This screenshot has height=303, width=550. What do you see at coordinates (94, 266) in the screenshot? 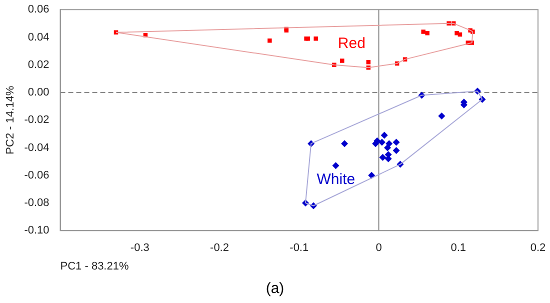
I see `x-axis-title: PC1 - 83.21%` at bounding box center [94, 266].